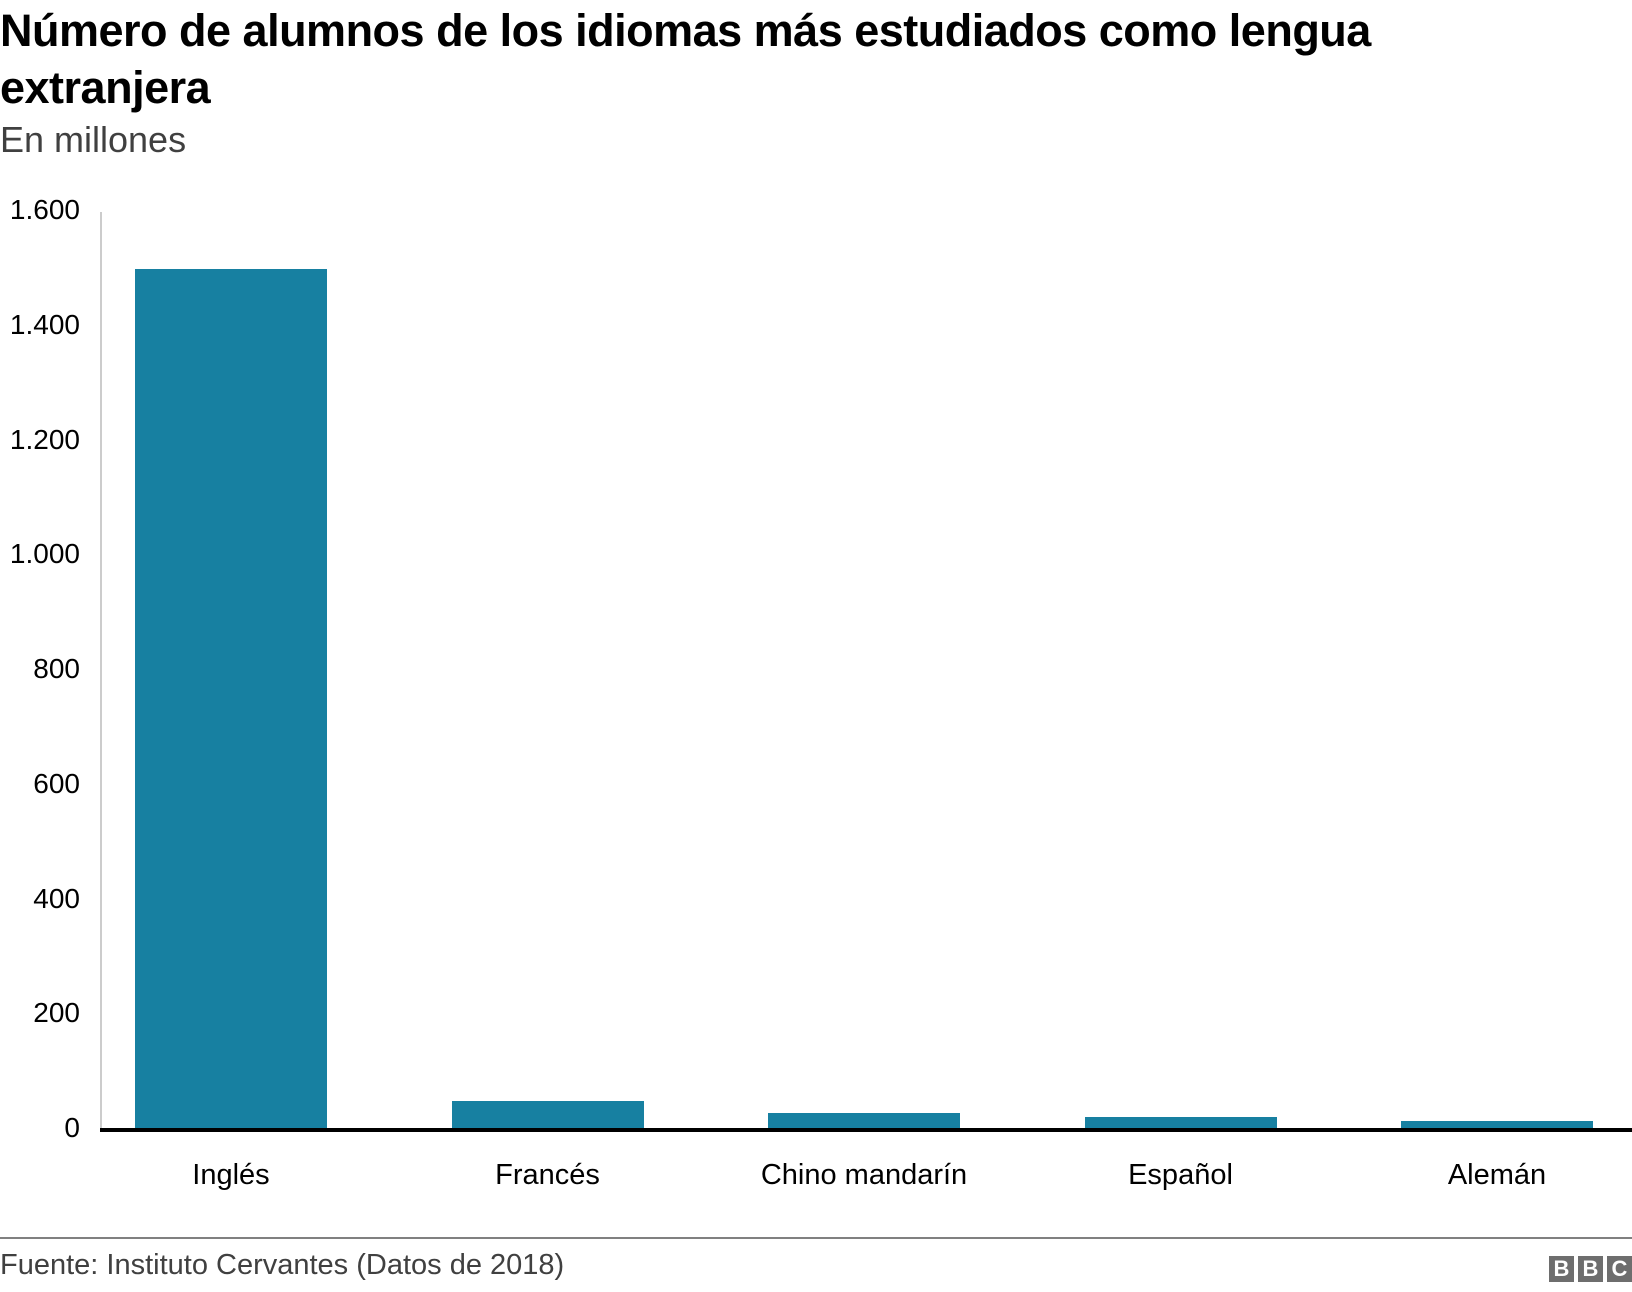  I want to click on x-tick-label: Alemán, so click(1497, 1175).